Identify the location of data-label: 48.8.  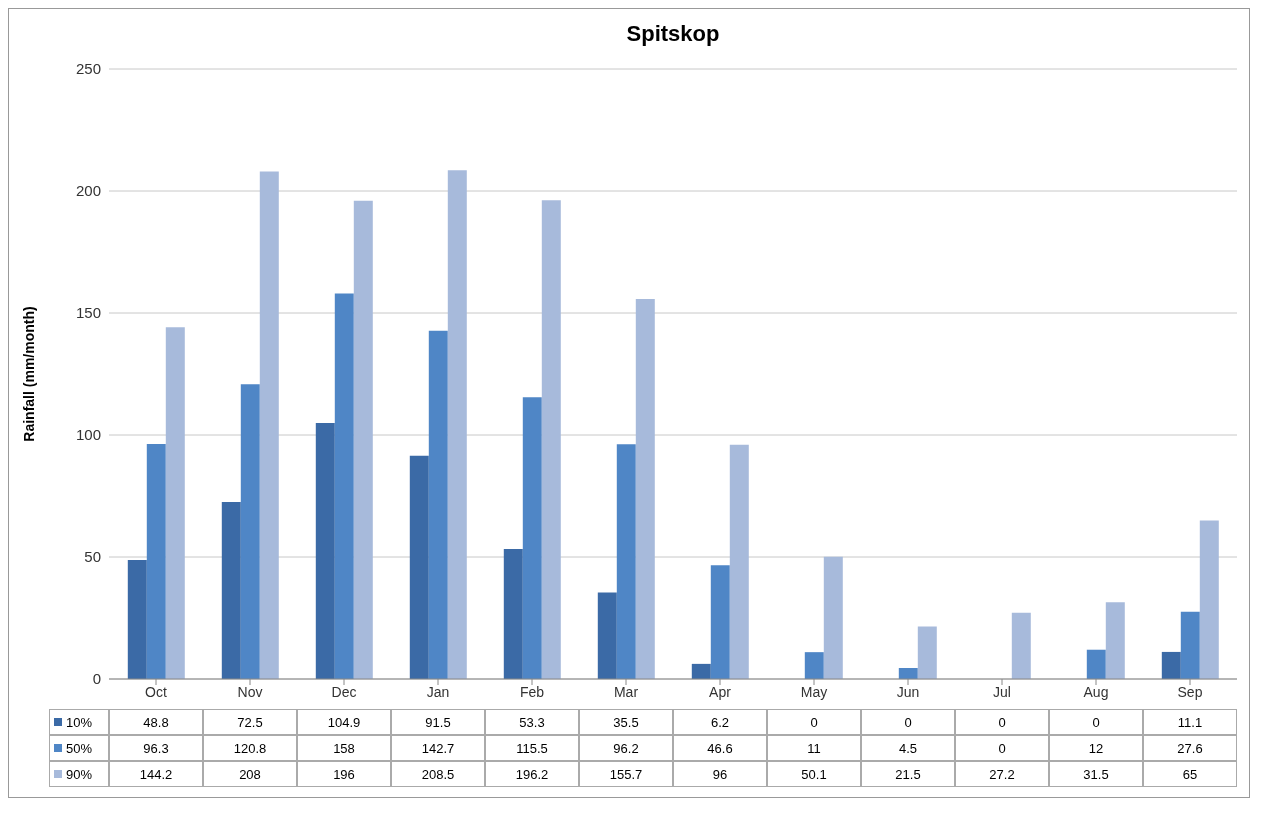
(156, 722).